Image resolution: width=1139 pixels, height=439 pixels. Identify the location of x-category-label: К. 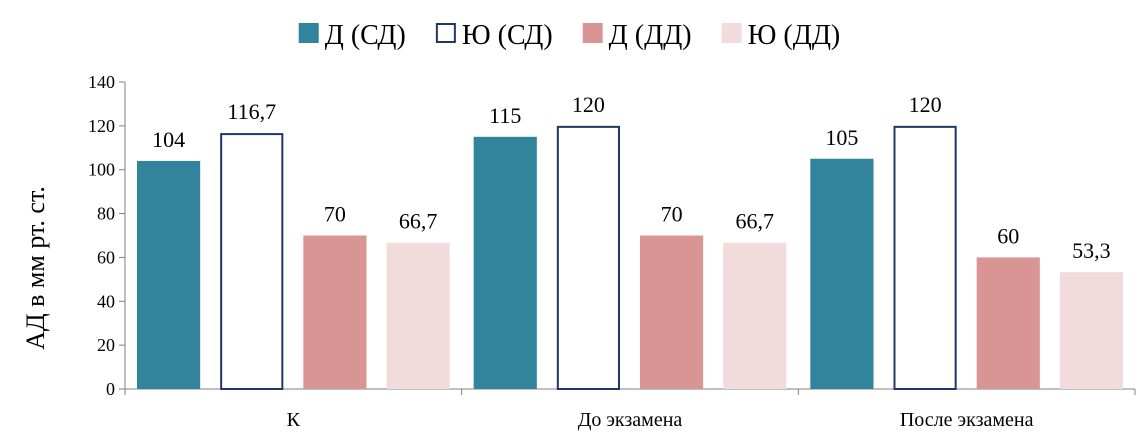
(294, 420).